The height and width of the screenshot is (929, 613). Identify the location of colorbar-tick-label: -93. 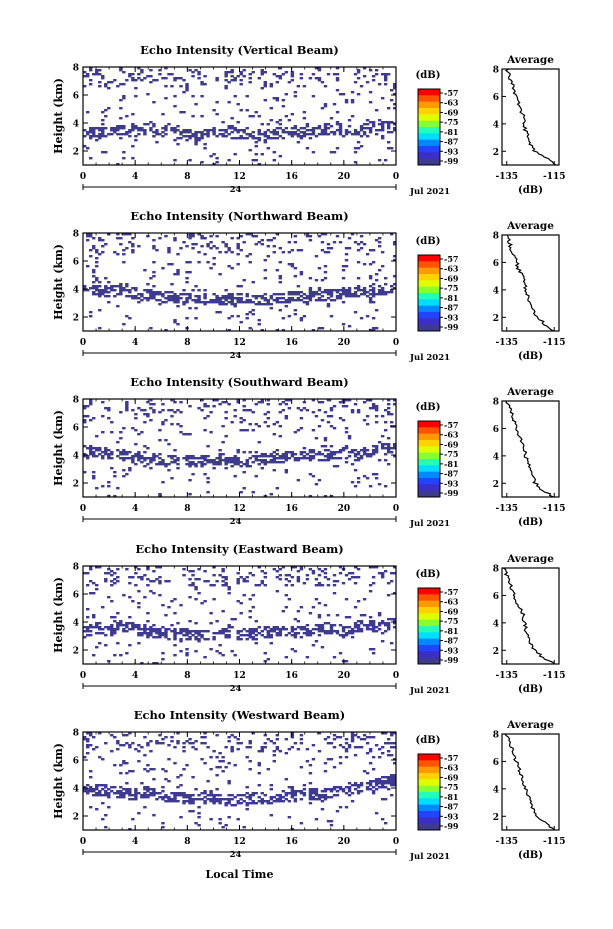
(451, 483).